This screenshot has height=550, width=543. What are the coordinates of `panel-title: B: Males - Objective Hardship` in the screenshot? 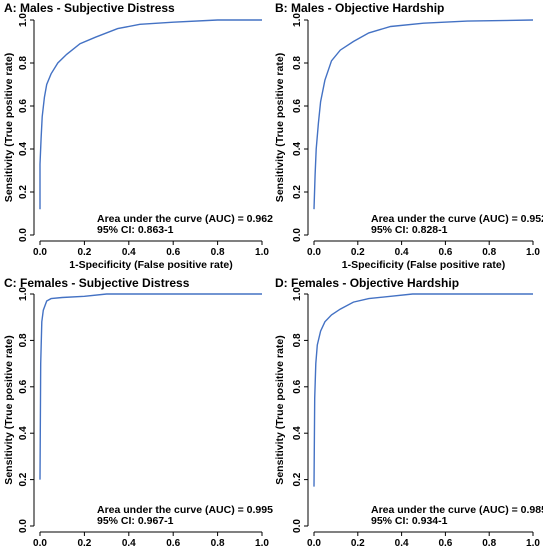 It's located at (359, 8).